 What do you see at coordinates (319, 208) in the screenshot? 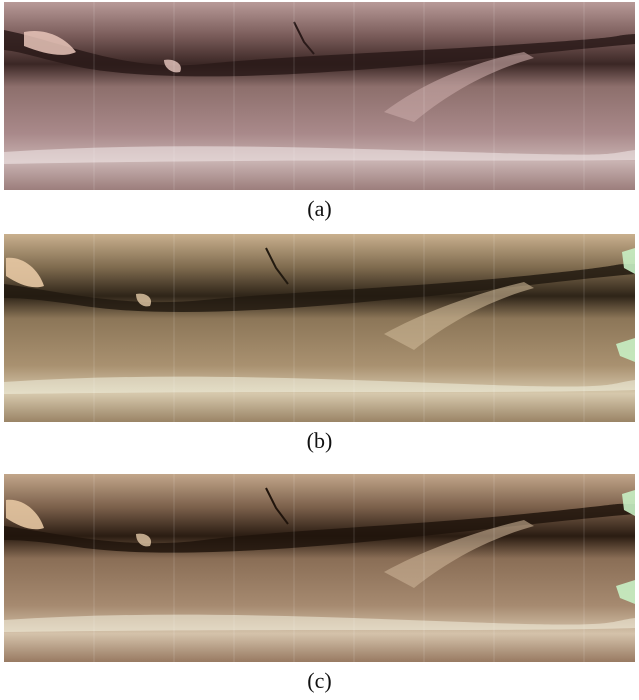
I see `panel-caption-a: (a)` at bounding box center [319, 208].